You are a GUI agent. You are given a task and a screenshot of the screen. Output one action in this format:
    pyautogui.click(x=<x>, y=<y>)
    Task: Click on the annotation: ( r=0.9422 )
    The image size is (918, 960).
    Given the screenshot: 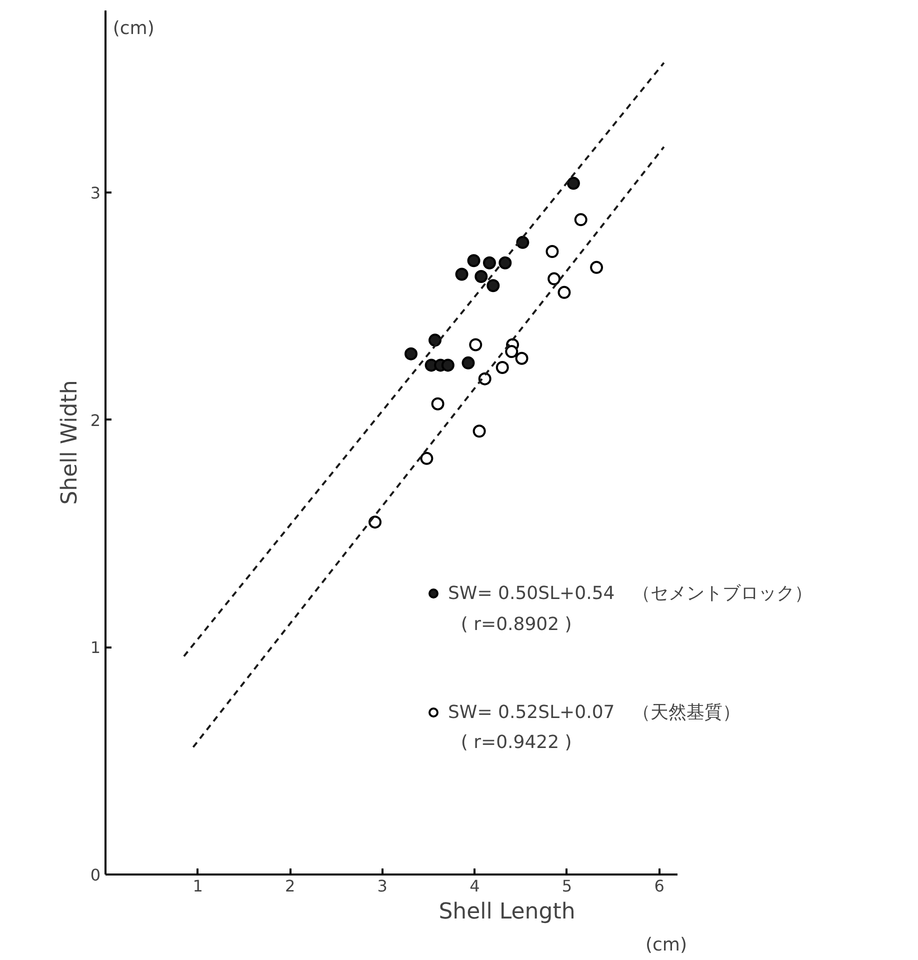 What is the action you would take?
    pyautogui.click(x=516, y=743)
    